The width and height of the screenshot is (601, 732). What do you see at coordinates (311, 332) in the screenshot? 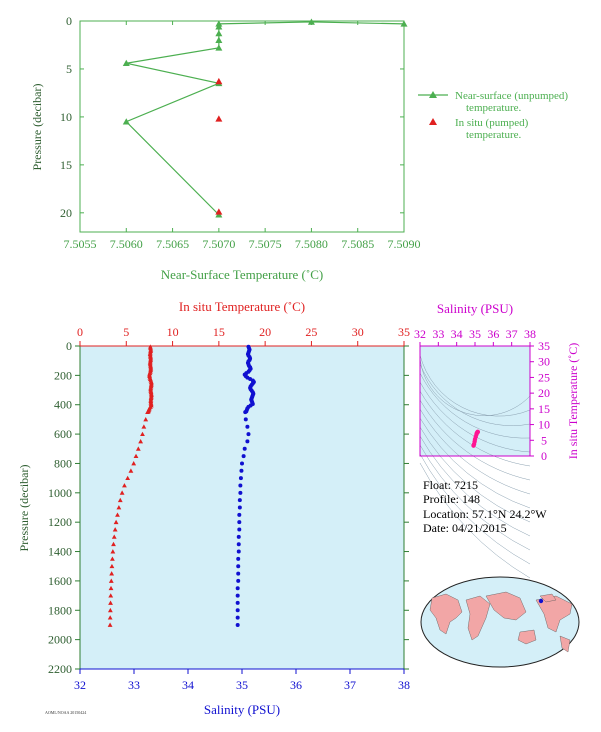
I see `temperature-tick-label: 25` at bounding box center [311, 332].